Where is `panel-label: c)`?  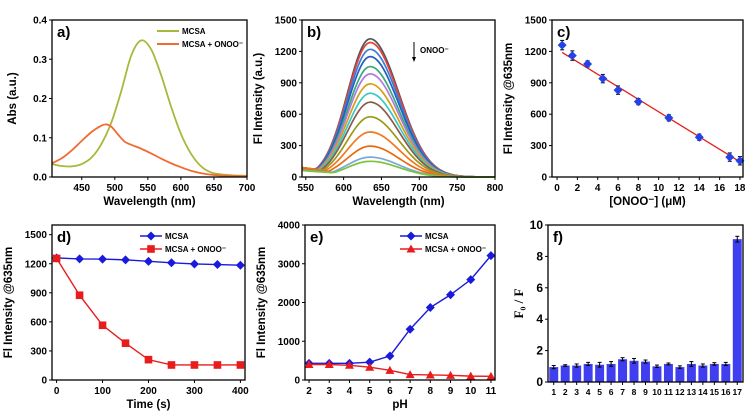 panel-label: c) is located at coordinates (563, 32).